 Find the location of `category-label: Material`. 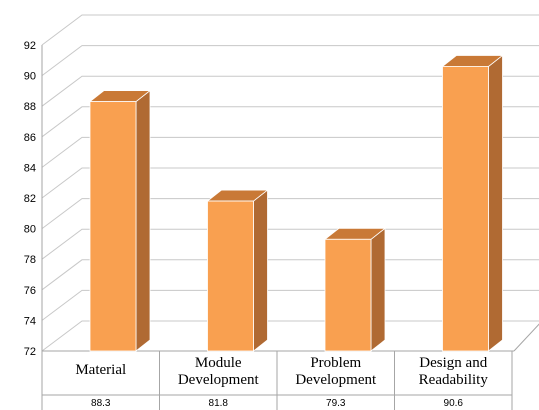

category-label: Material is located at coordinates (100, 370).